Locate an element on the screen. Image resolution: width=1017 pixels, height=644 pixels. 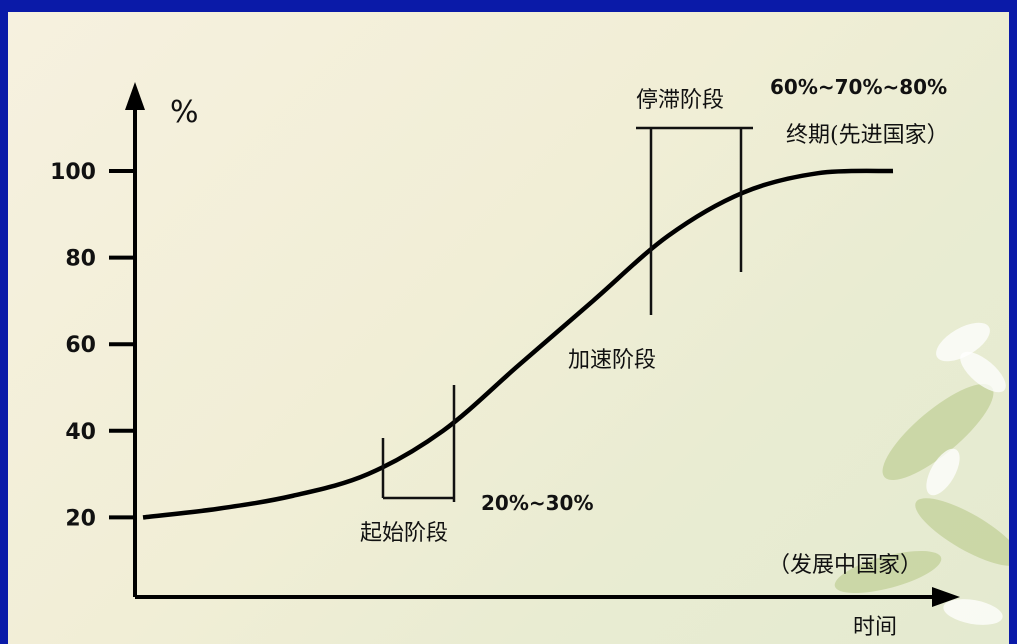
y-axis-label: % is located at coordinates (184, 112).